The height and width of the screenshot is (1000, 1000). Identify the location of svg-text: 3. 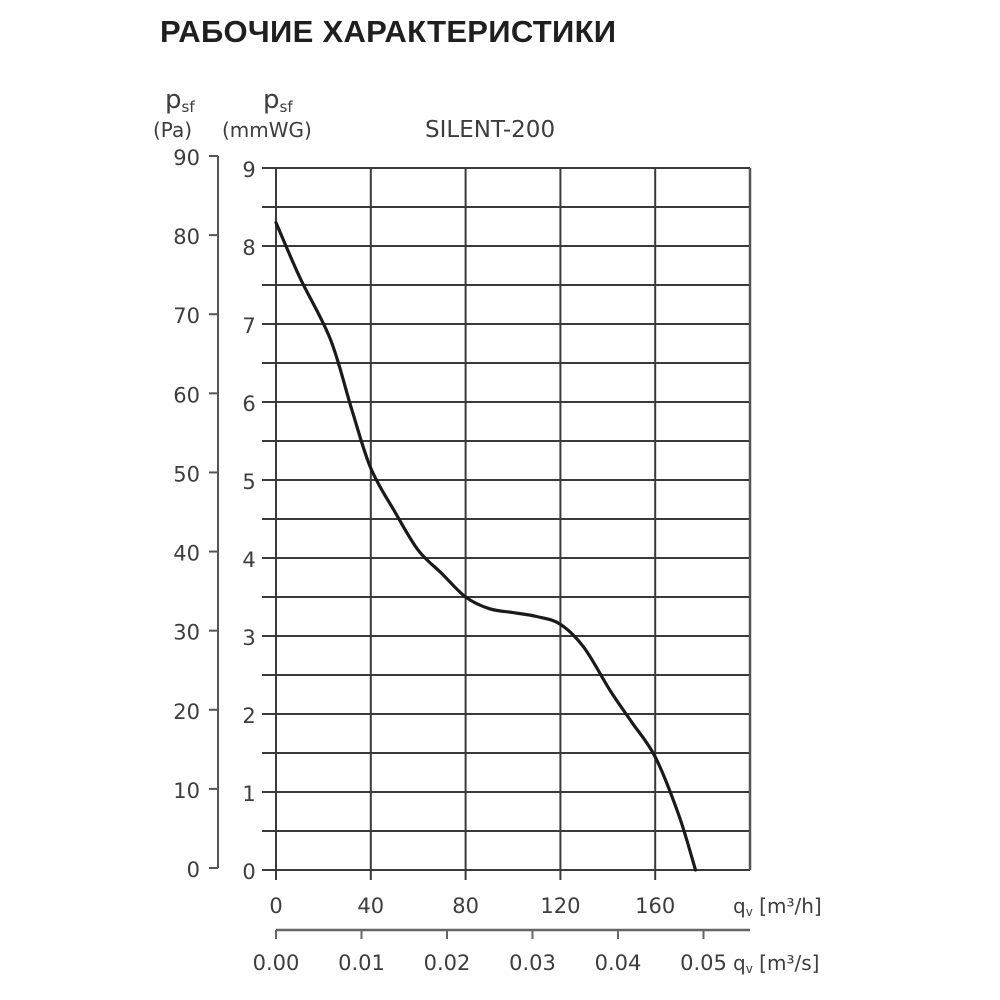
(248, 638).